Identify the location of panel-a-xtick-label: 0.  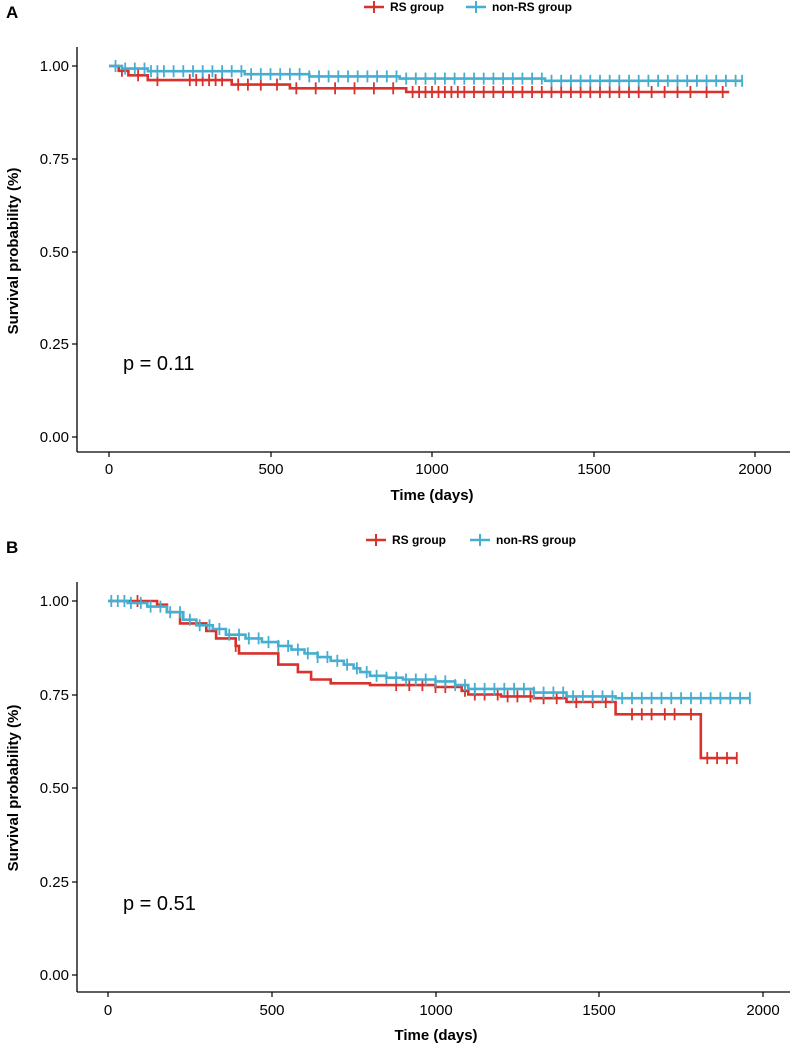
(109, 469).